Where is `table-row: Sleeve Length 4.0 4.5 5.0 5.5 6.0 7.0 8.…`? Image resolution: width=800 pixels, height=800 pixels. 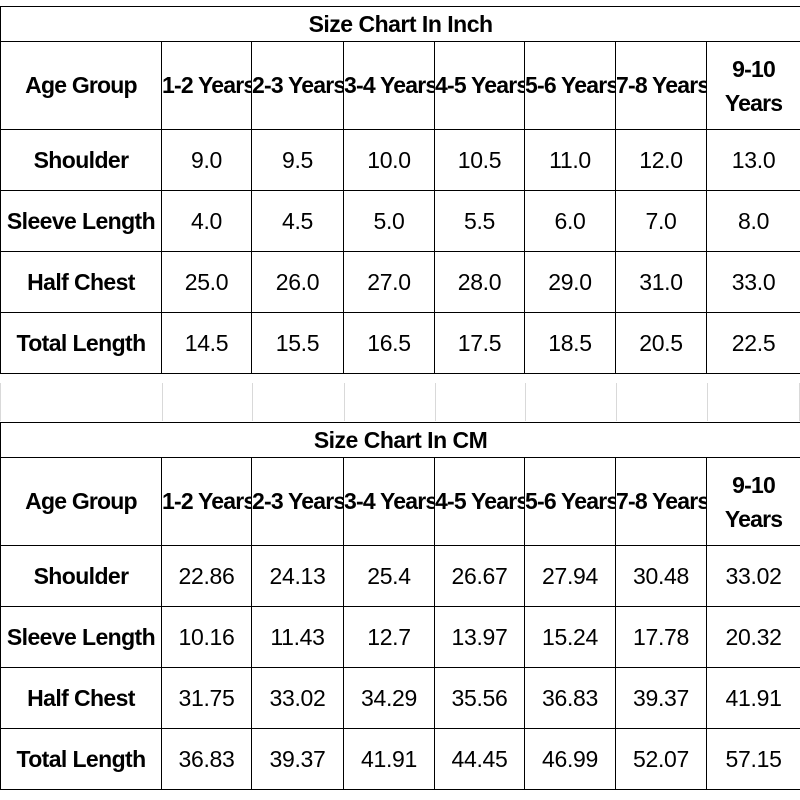
table-row: Sleeve Length 4.0 4.5 5.0 5.5 6.0 7.0 8.… is located at coordinates (400, 221).